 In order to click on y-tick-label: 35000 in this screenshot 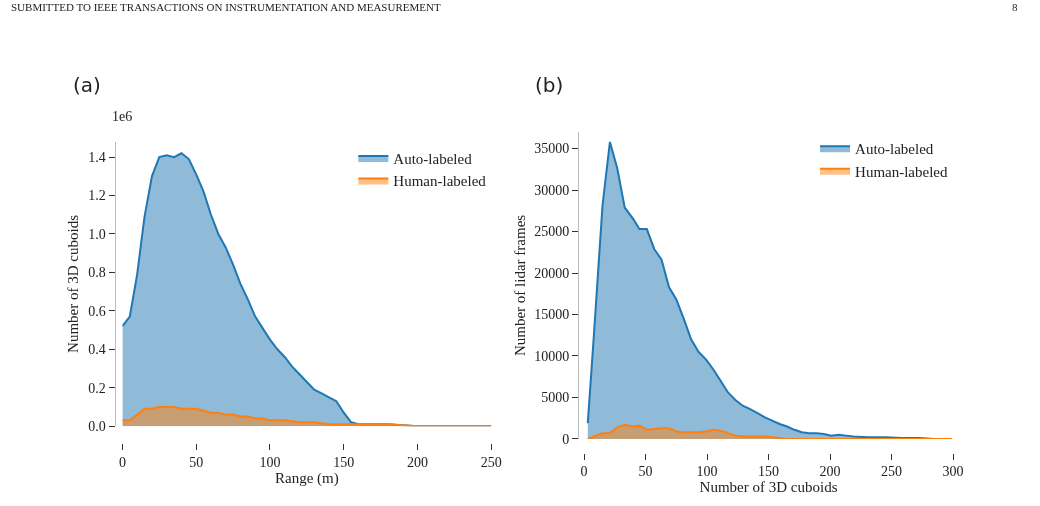, I will do `click(552, 149)`.